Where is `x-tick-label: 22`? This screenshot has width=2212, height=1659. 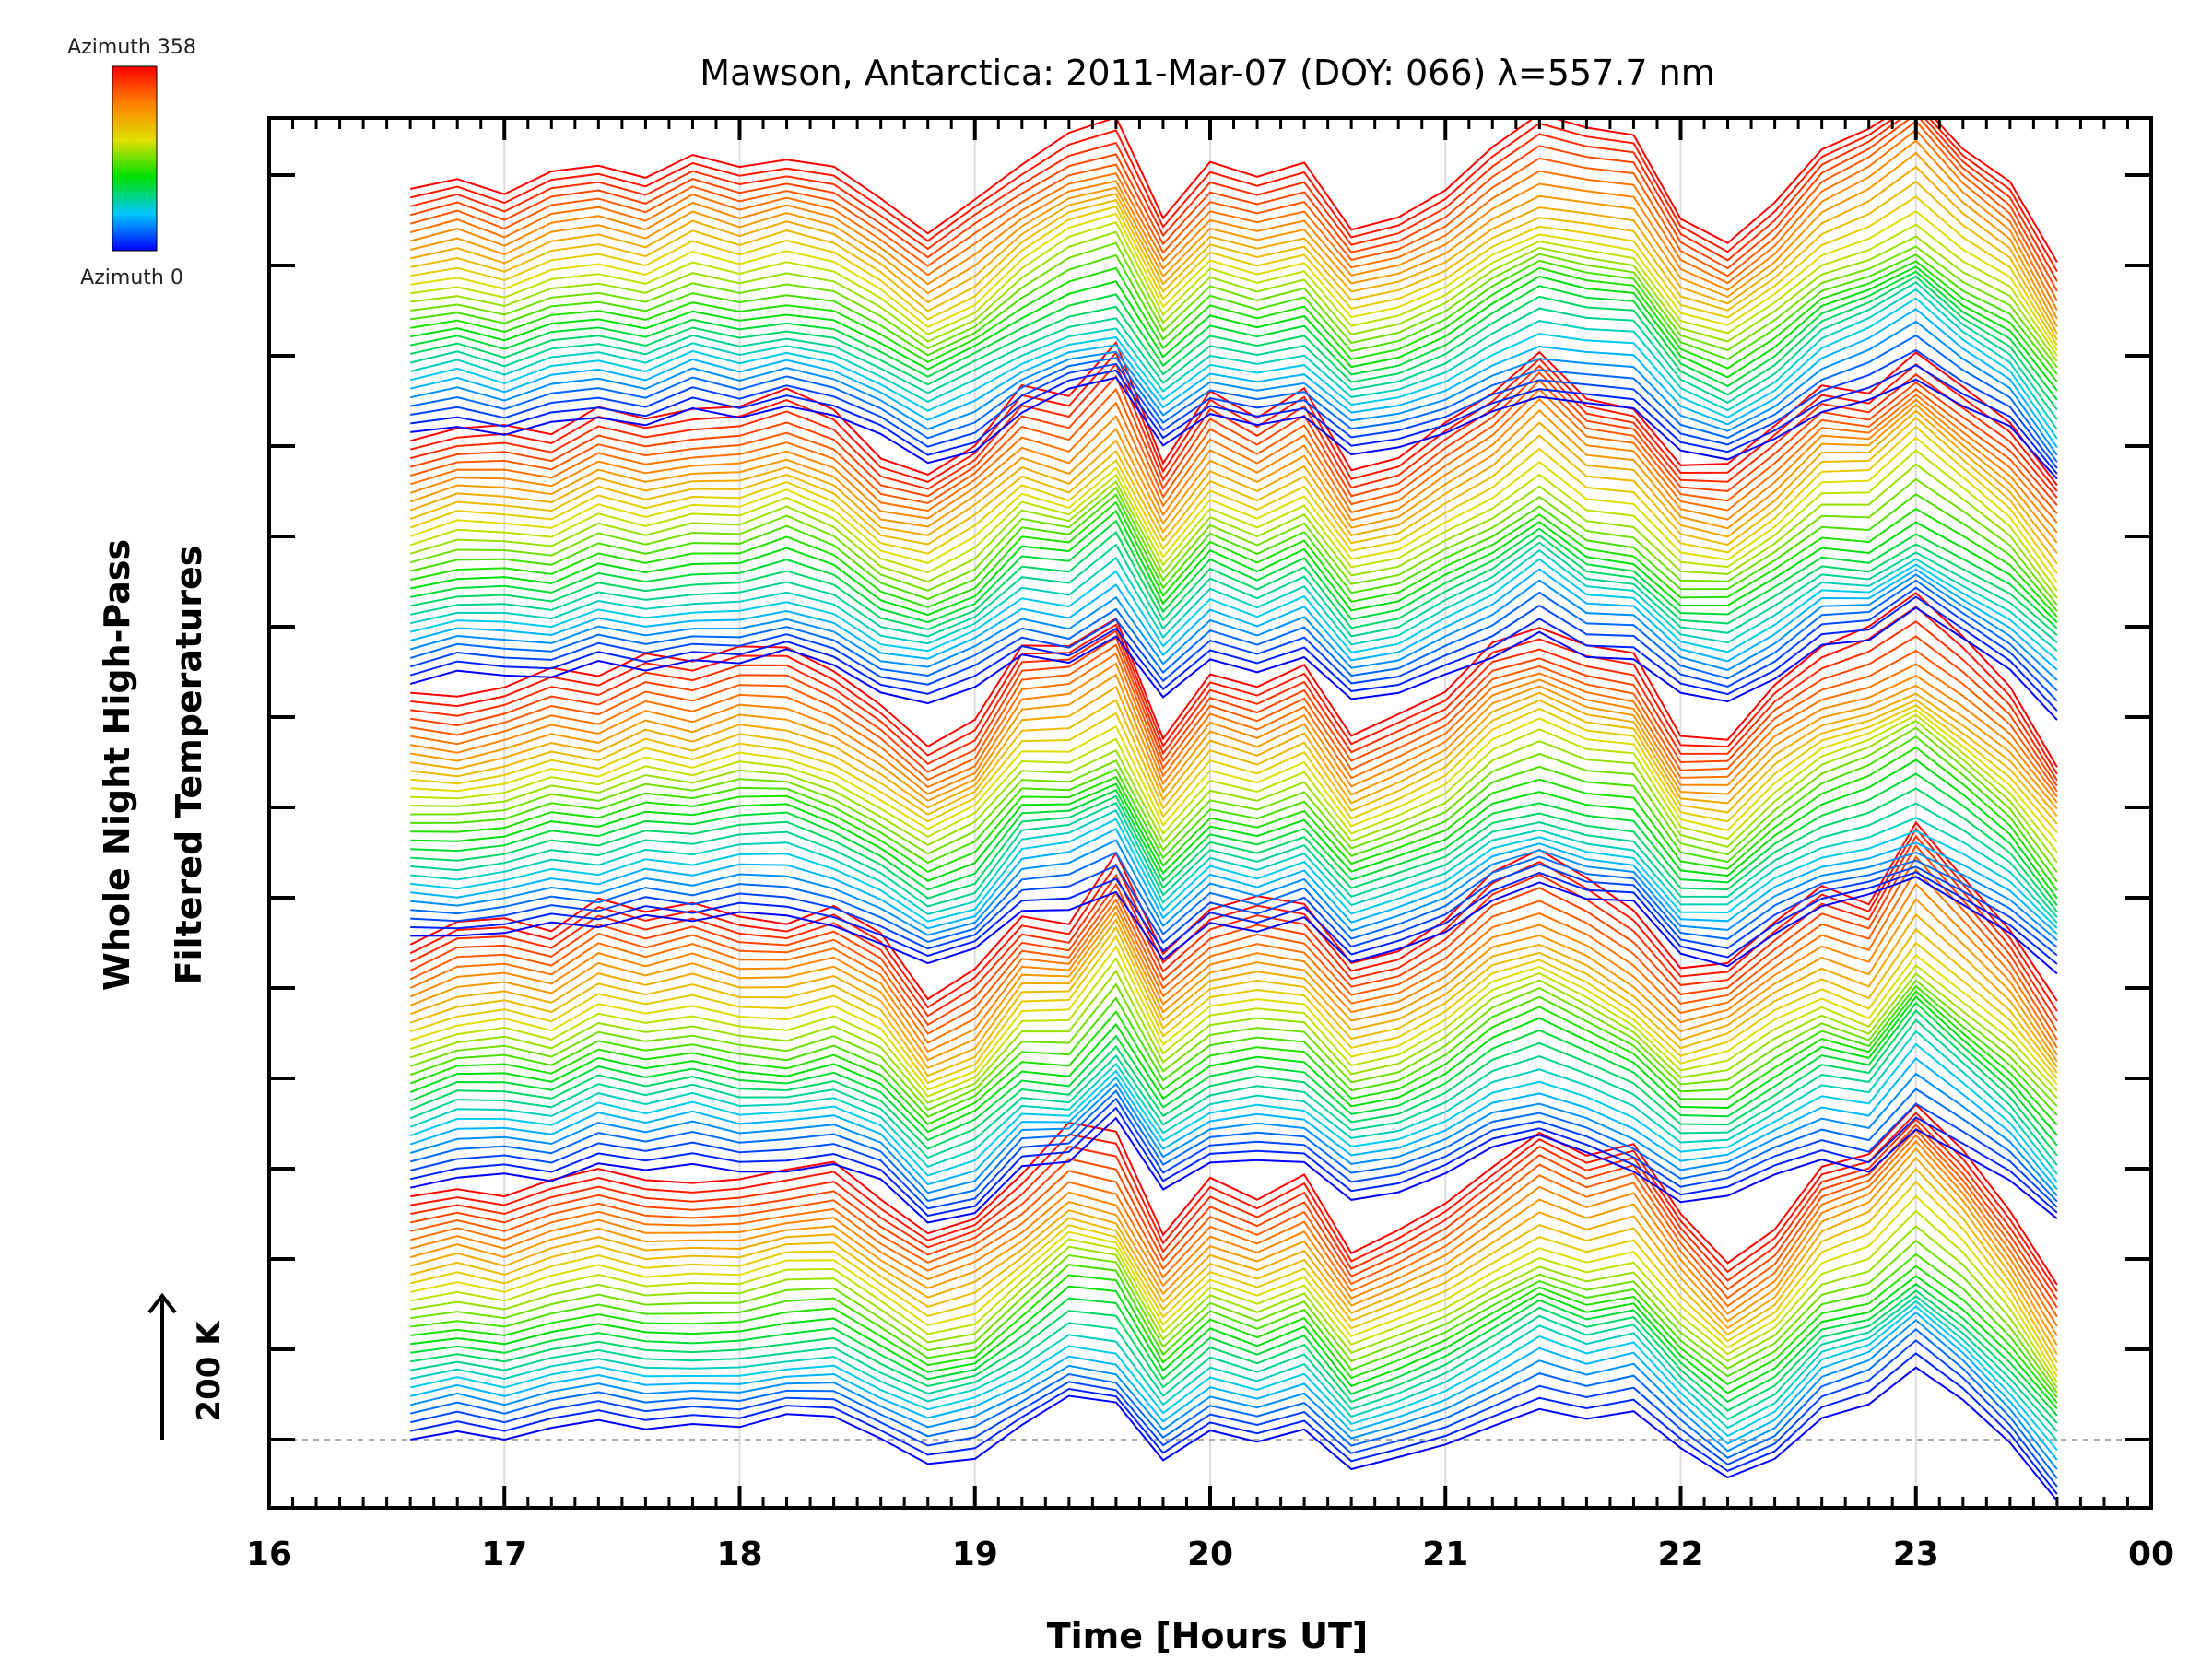
x-tick-label: 22 is located at coordinates (1680, 1554).